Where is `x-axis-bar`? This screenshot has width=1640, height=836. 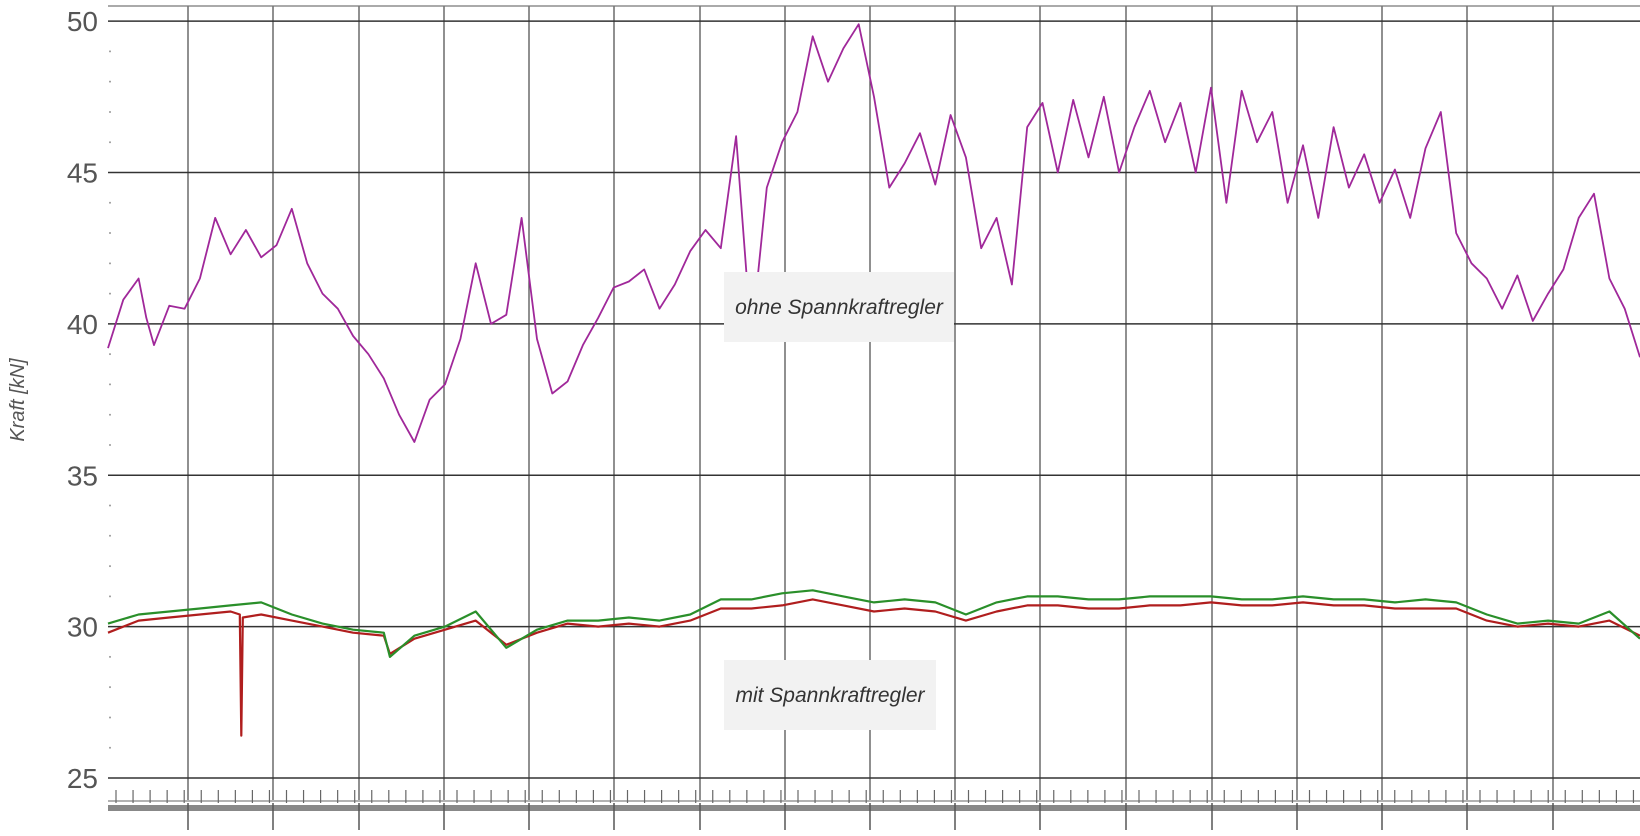
x-axis-bar is located at coordinates (874, 808).